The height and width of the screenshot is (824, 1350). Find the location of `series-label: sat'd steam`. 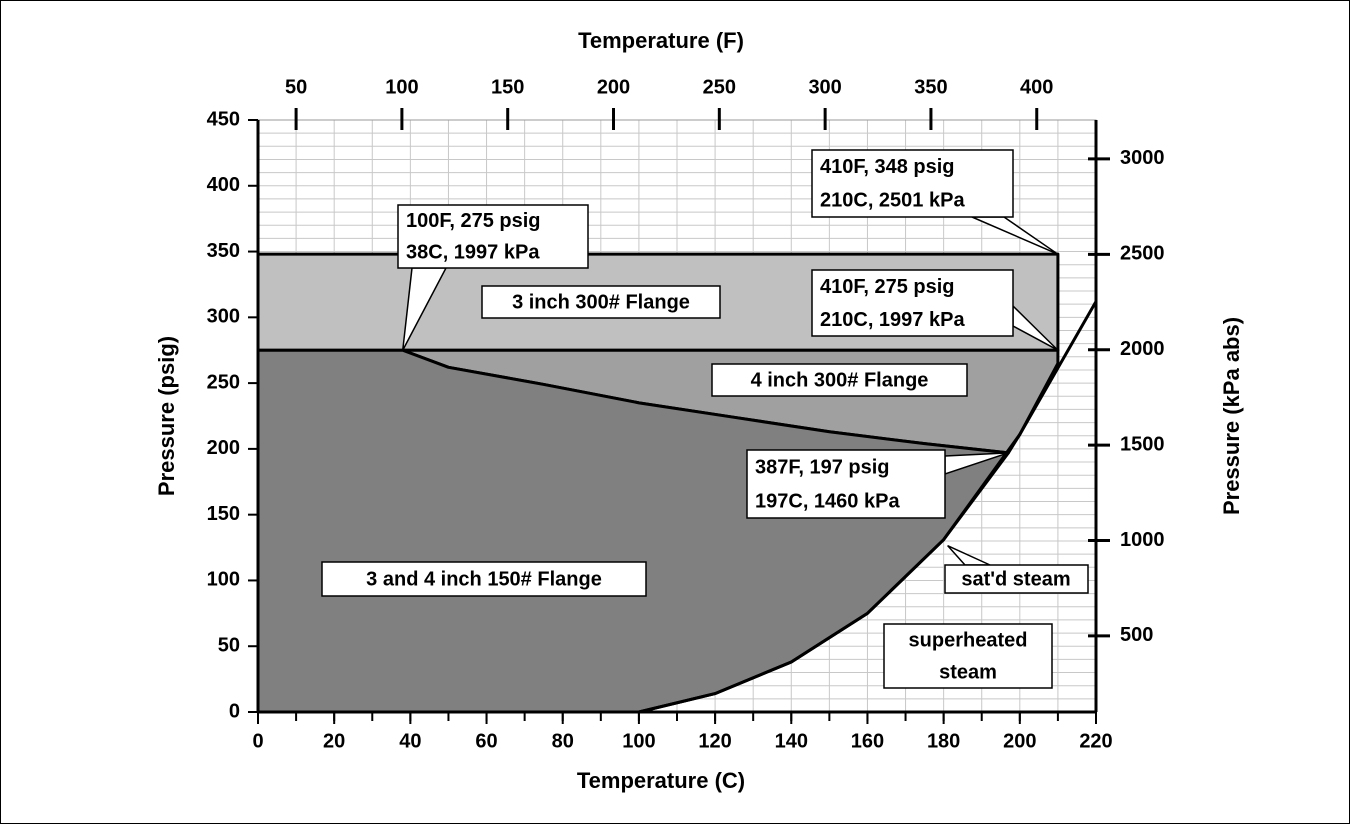

series-label: sat'd steam is located at coordinates (1015, 579).